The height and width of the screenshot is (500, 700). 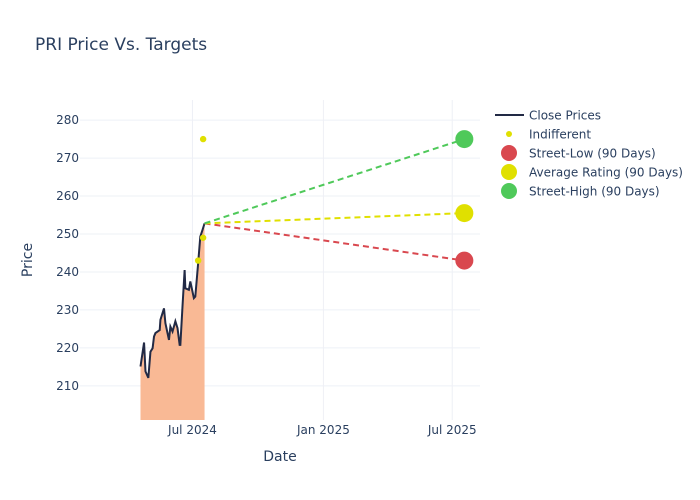 I want to click on legend-label: Street-High (90 Days), so click(x=594, y=192).